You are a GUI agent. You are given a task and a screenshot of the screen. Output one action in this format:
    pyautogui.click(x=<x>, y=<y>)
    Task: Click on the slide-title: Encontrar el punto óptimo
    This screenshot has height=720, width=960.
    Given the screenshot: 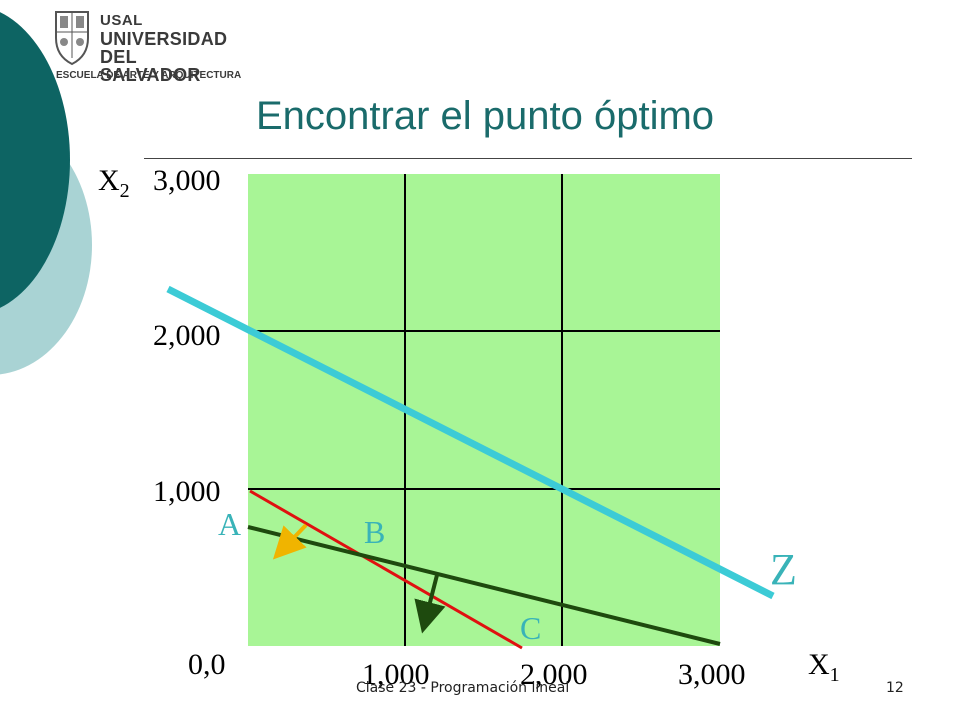 What is the action you would take?
    pyautogui.click(x=485, y=116)
    